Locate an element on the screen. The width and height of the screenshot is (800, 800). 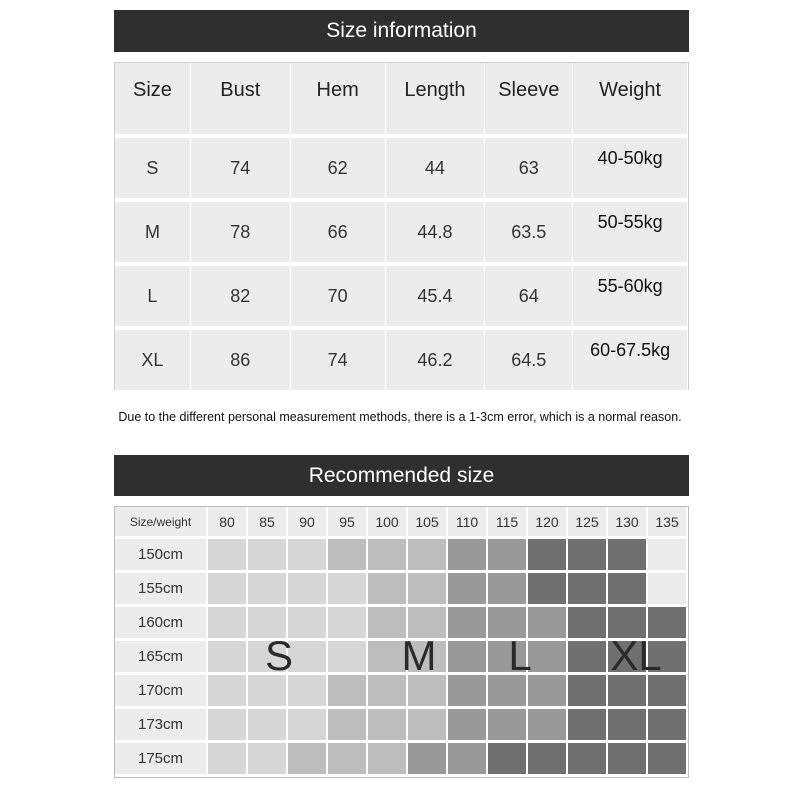
weight-header: 130 is located at coordinates (628, 523).